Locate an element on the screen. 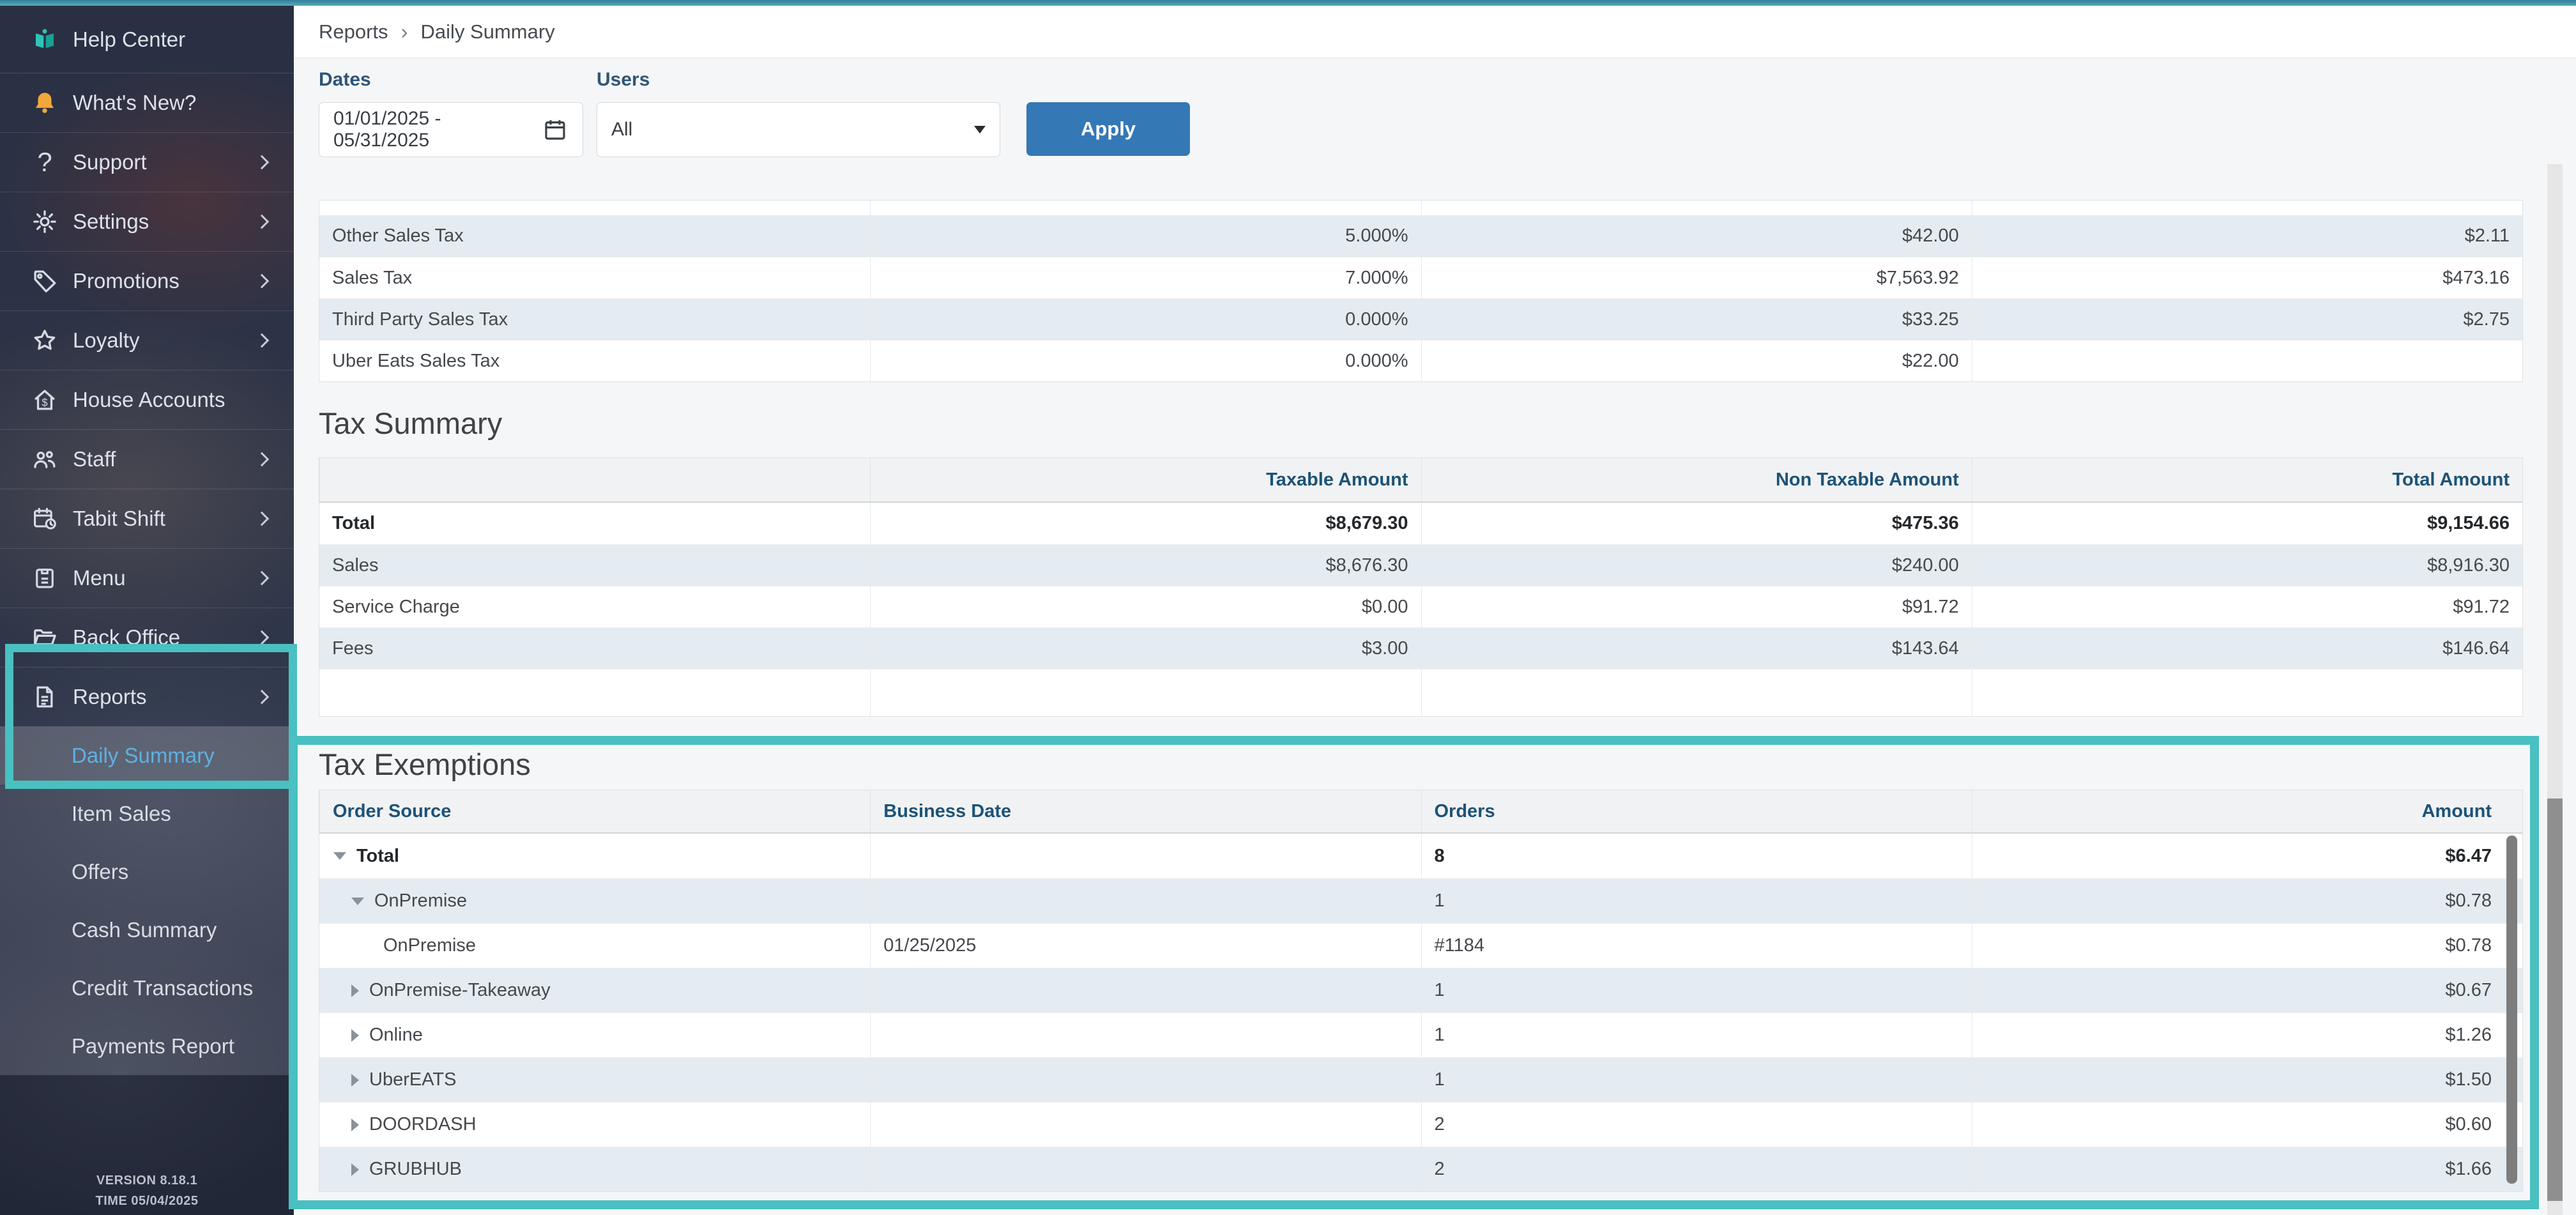  sidebar-item-house-accounts: $ House Accounts is located at coordinates (147, 399).